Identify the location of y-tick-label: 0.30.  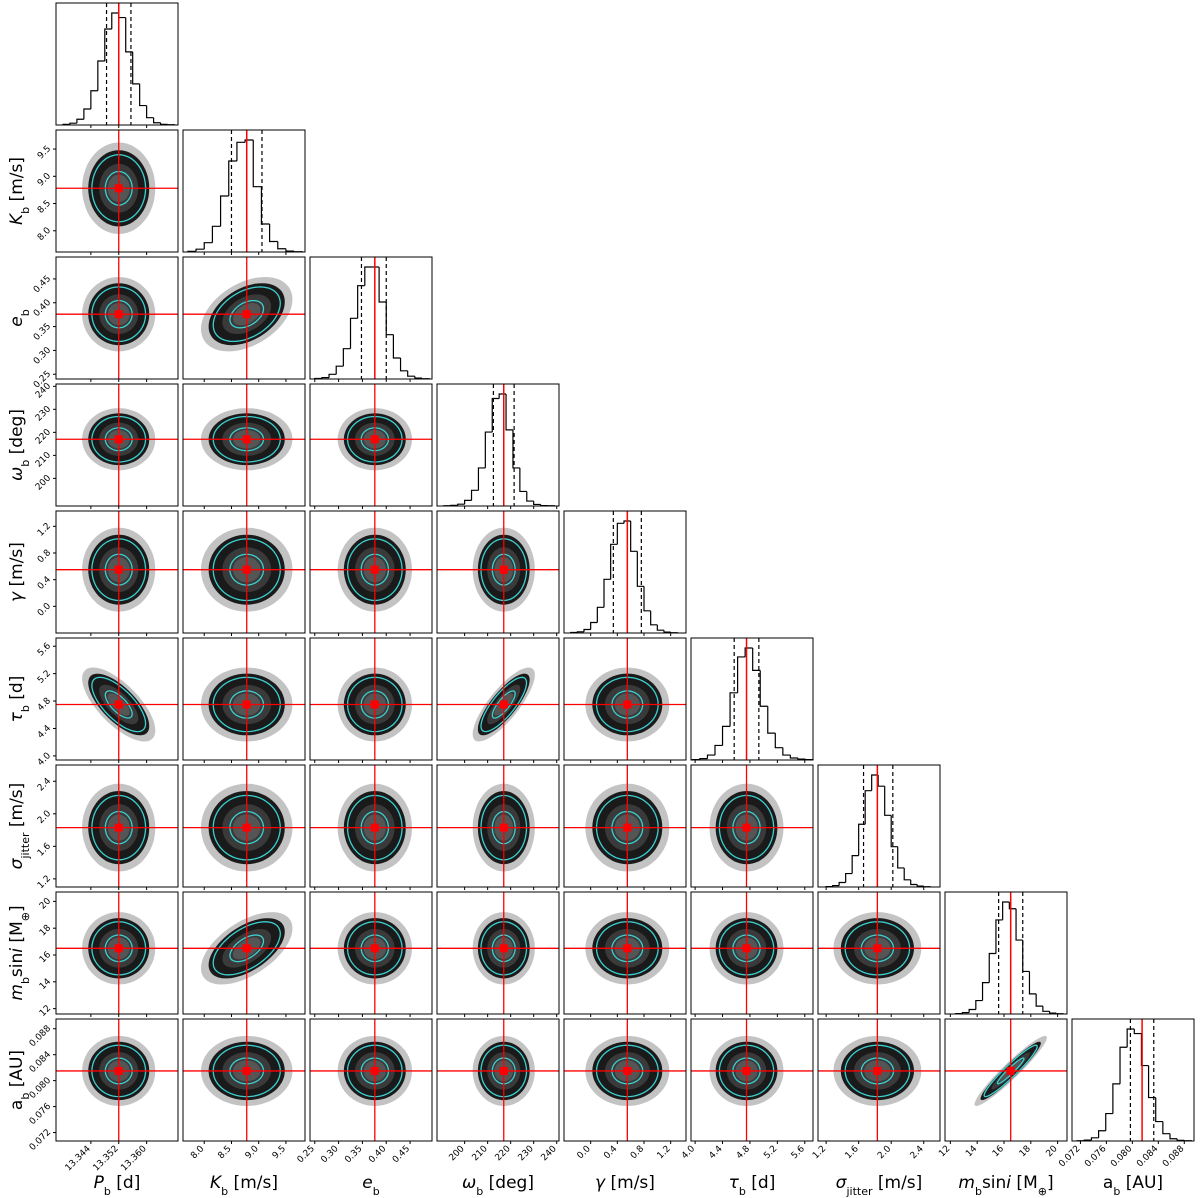
(42, 355).